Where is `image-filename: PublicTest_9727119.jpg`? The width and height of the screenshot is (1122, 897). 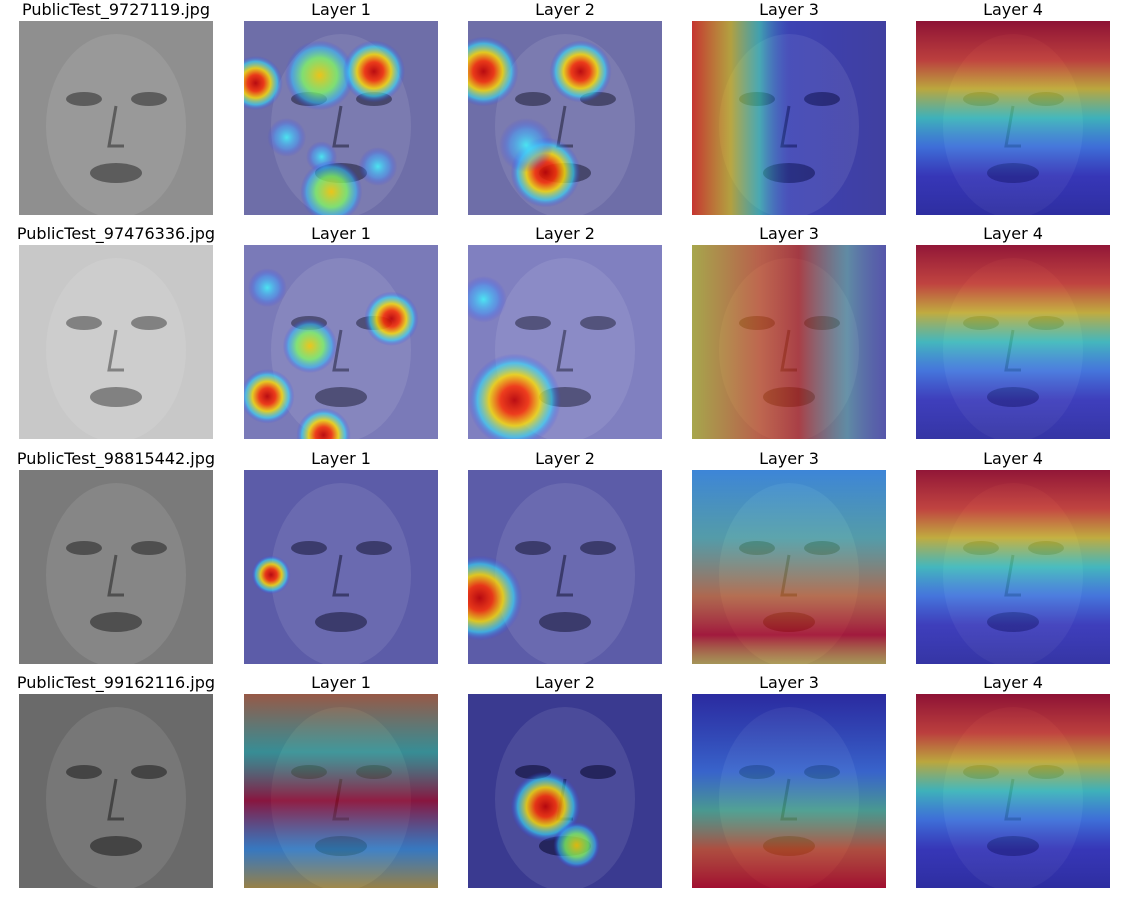
image-filename: PublicTest_9727119.jpg is located at coordinates (116, 9).